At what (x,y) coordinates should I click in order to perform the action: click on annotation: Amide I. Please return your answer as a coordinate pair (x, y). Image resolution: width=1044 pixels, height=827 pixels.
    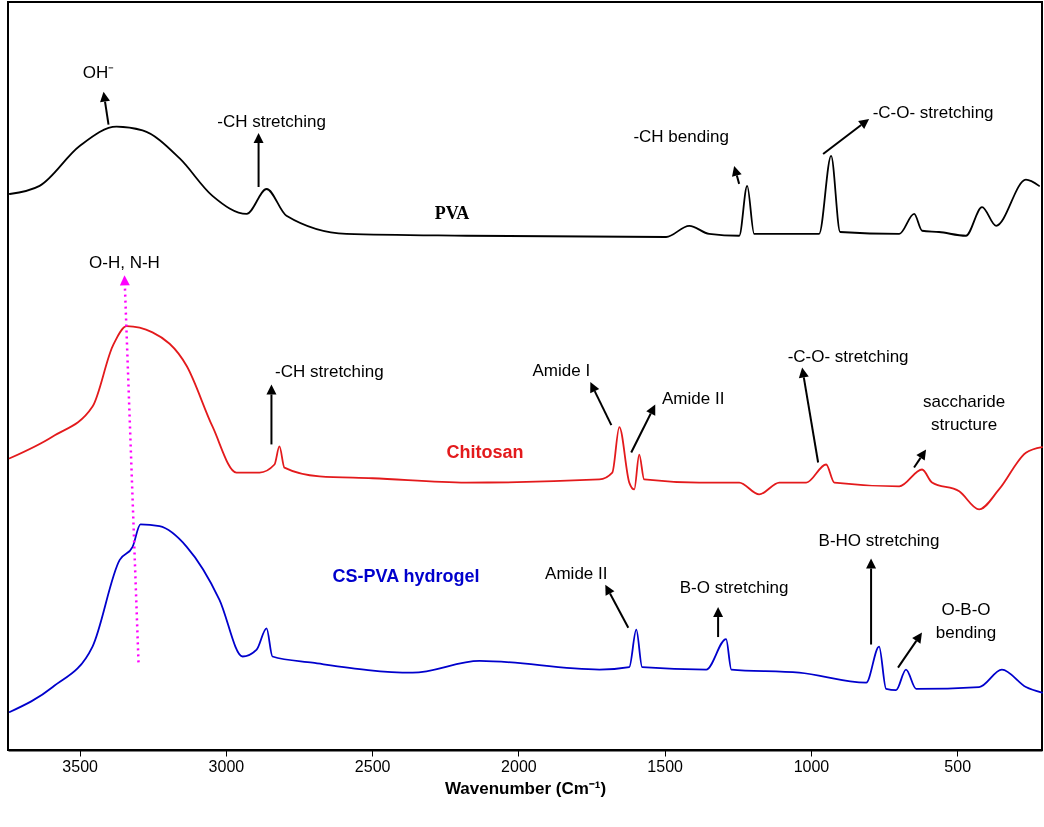
    Looking at the image, I should click on (561, 371).